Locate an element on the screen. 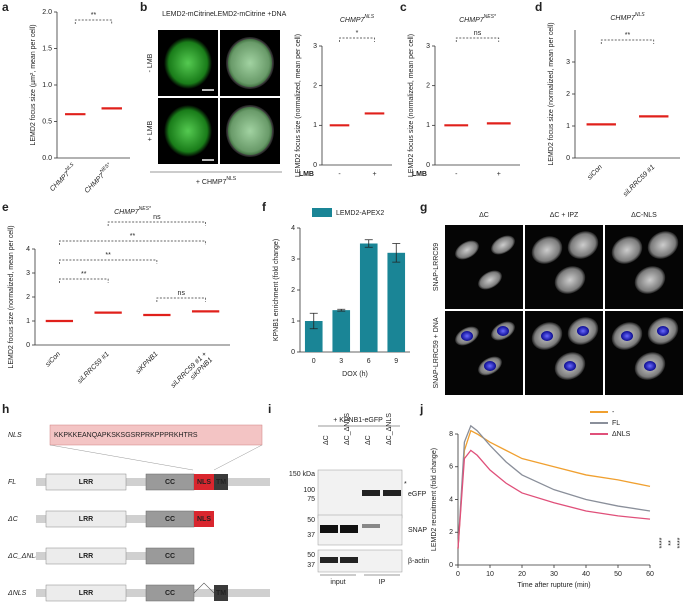  chart-title: CHMP7NLS is located at coordinates (627, 17).